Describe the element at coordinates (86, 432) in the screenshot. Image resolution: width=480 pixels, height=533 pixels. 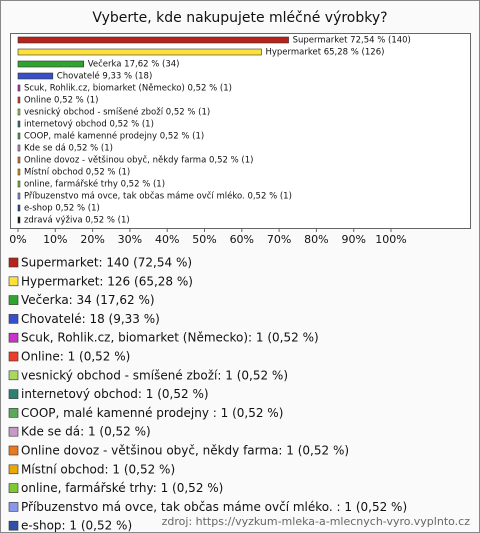
I see `legend-label: Kde se dá: 1 (0,52 %)` at that location.